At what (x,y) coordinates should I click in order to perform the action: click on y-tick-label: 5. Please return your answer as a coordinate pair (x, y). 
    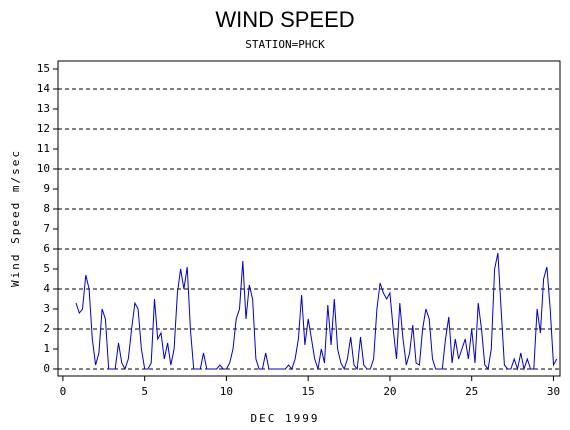
    Looking at the image, I should click on (46, 268).